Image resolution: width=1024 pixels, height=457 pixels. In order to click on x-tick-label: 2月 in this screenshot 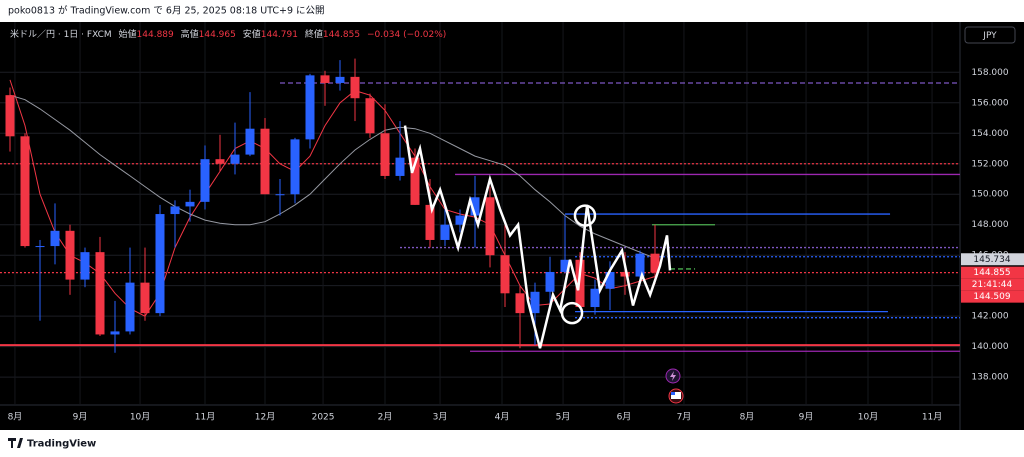, I will do `click(385, 417)`.